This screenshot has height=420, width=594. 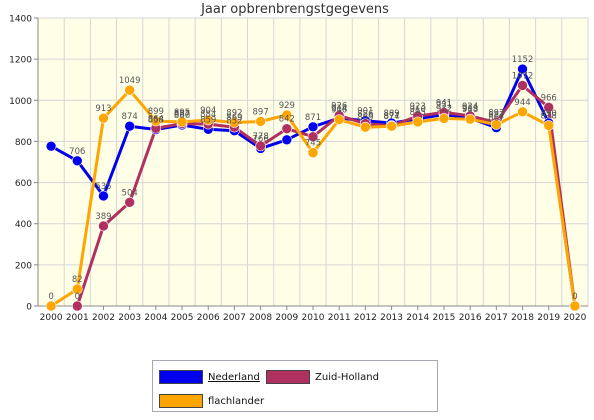 What do you see at coordinates (20, 102) in the screenshot?
I see `y-tick-label: 1000` at bounding box center [20, 102].